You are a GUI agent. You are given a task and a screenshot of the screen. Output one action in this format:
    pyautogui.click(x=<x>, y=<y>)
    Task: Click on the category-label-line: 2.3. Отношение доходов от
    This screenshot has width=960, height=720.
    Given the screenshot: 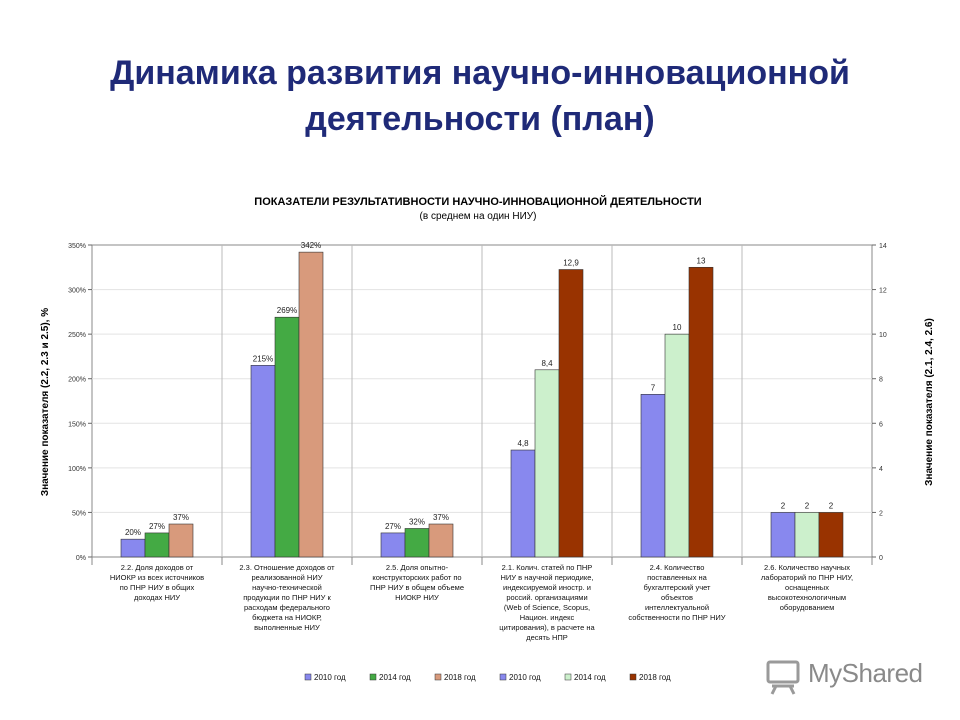 What is the action you would take?
    pyautogui.click(x=287, y=567)
    